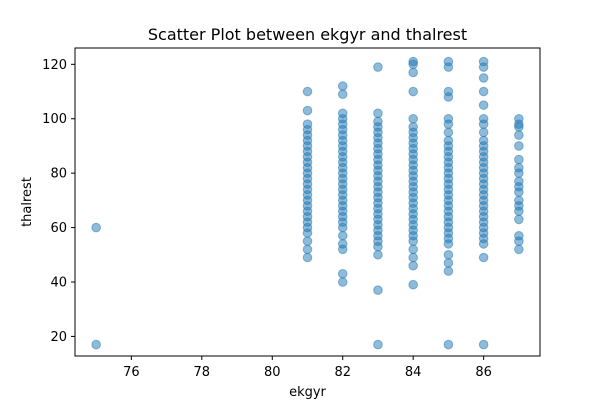 This screenshot has height=404, width=600. I want to click on x-axis-ticks: 76 78 80 82 84 86, so click(307, 368).